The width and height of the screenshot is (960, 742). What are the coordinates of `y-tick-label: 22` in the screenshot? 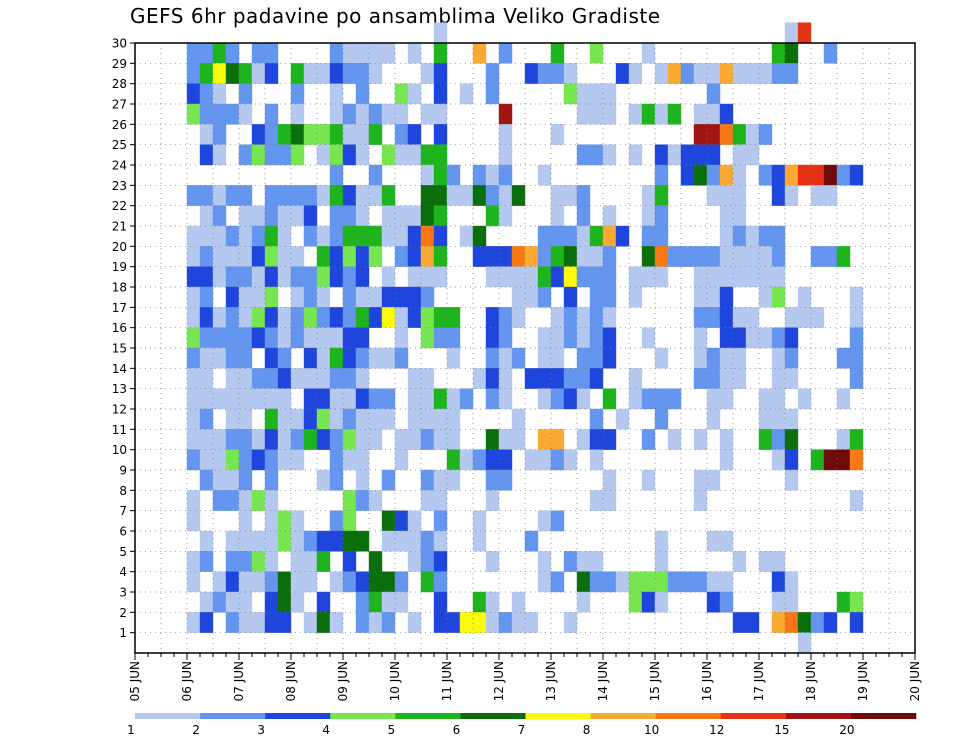 It's located at (119, 206).